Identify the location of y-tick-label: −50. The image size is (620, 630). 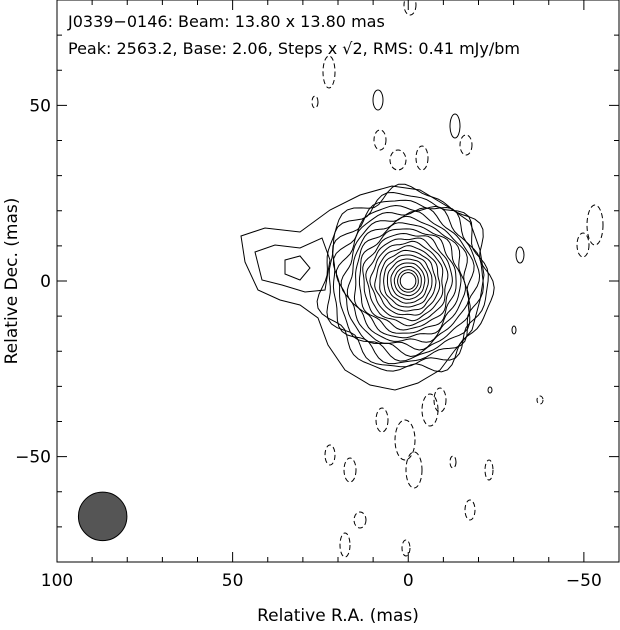
(33, 458).